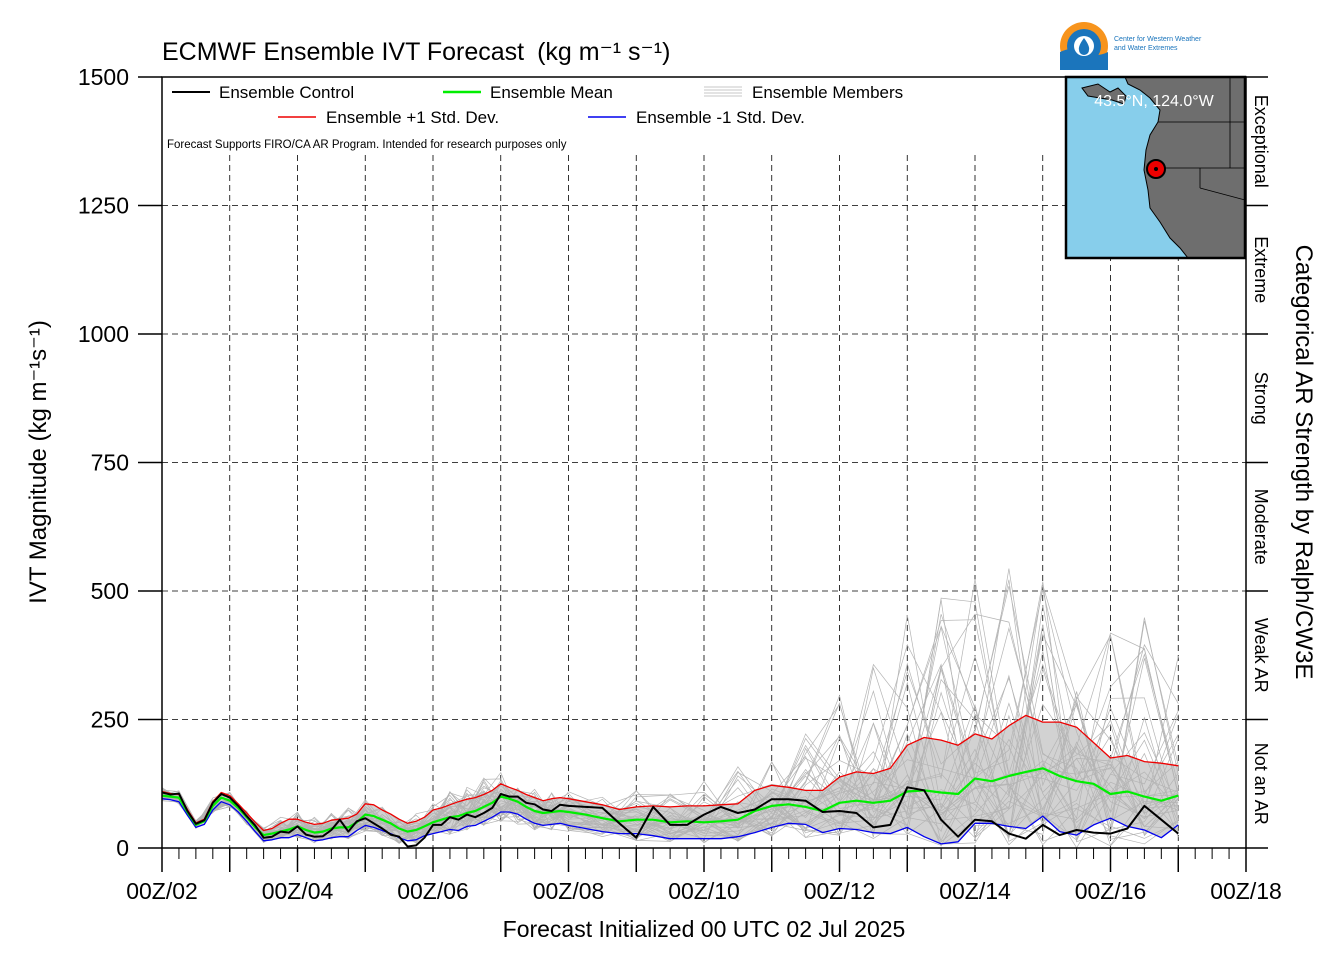  What do you see at coordinates (975, 891) in the screenshot?
I see `x-tick-label-6: 00Z/14` at bounding box center [975, 891].